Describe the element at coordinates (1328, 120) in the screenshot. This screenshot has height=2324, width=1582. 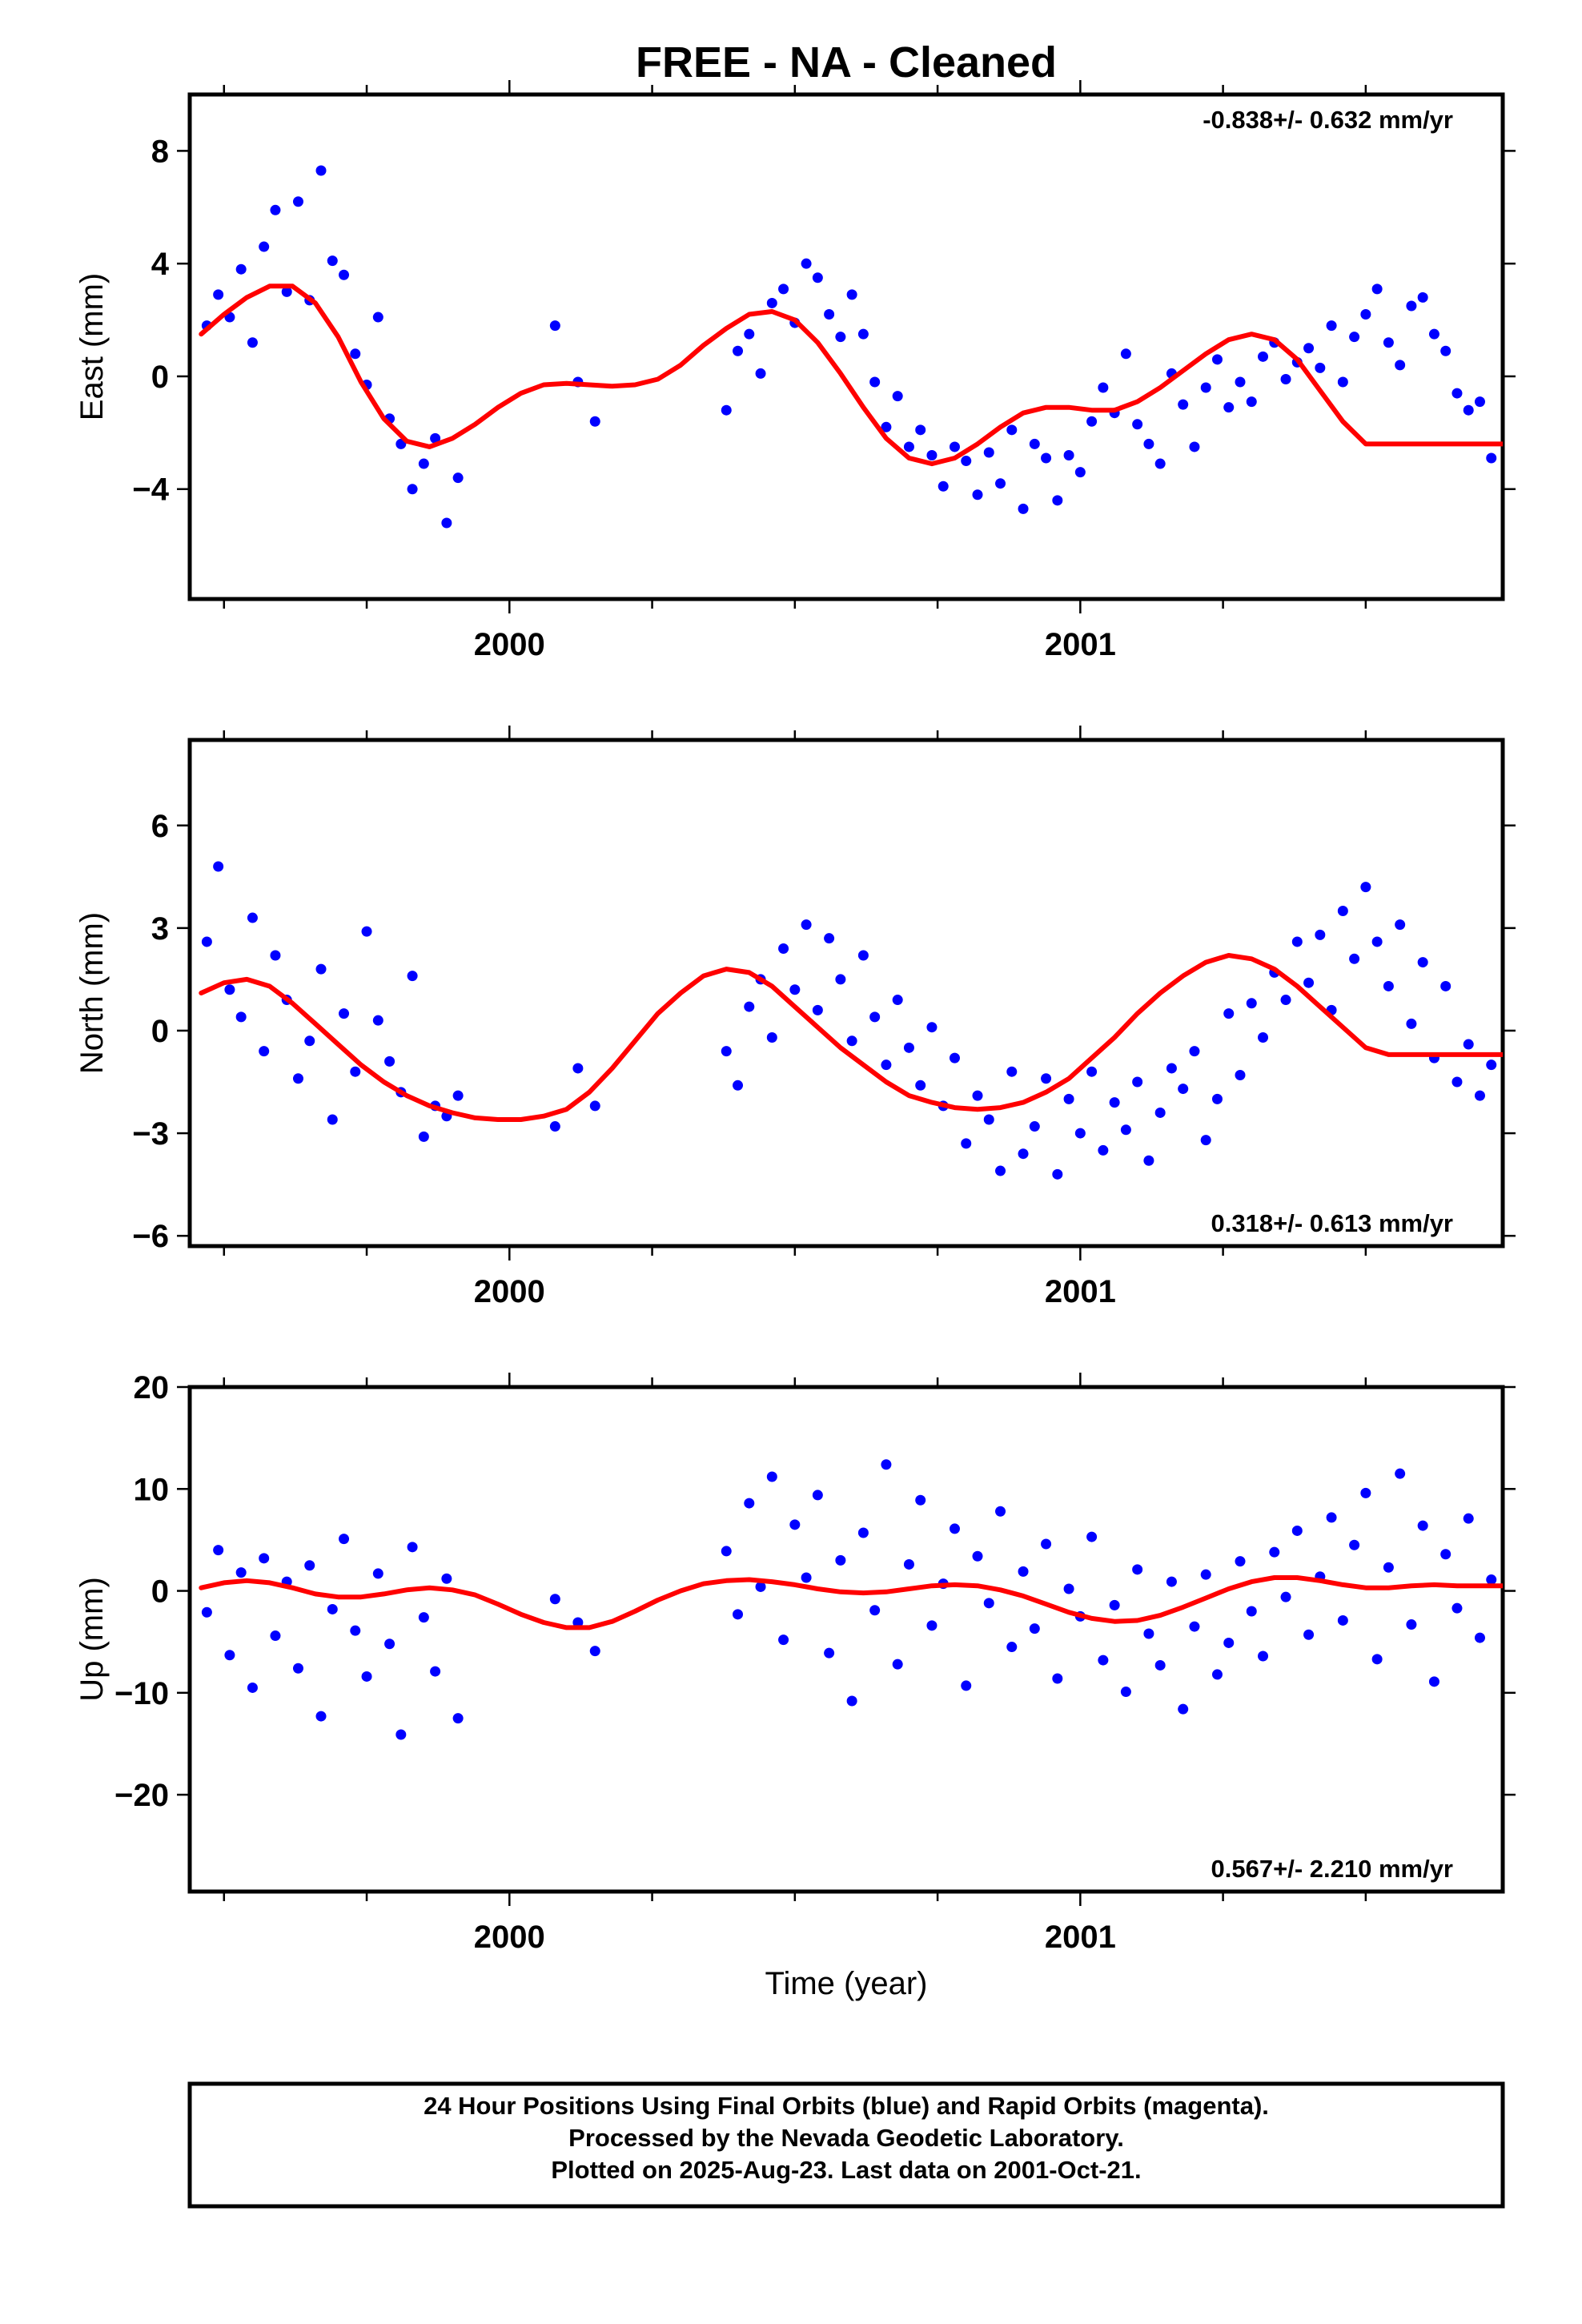
I see `east-rate-label: -0.838+/- 0.632 mm/yr` at that location.